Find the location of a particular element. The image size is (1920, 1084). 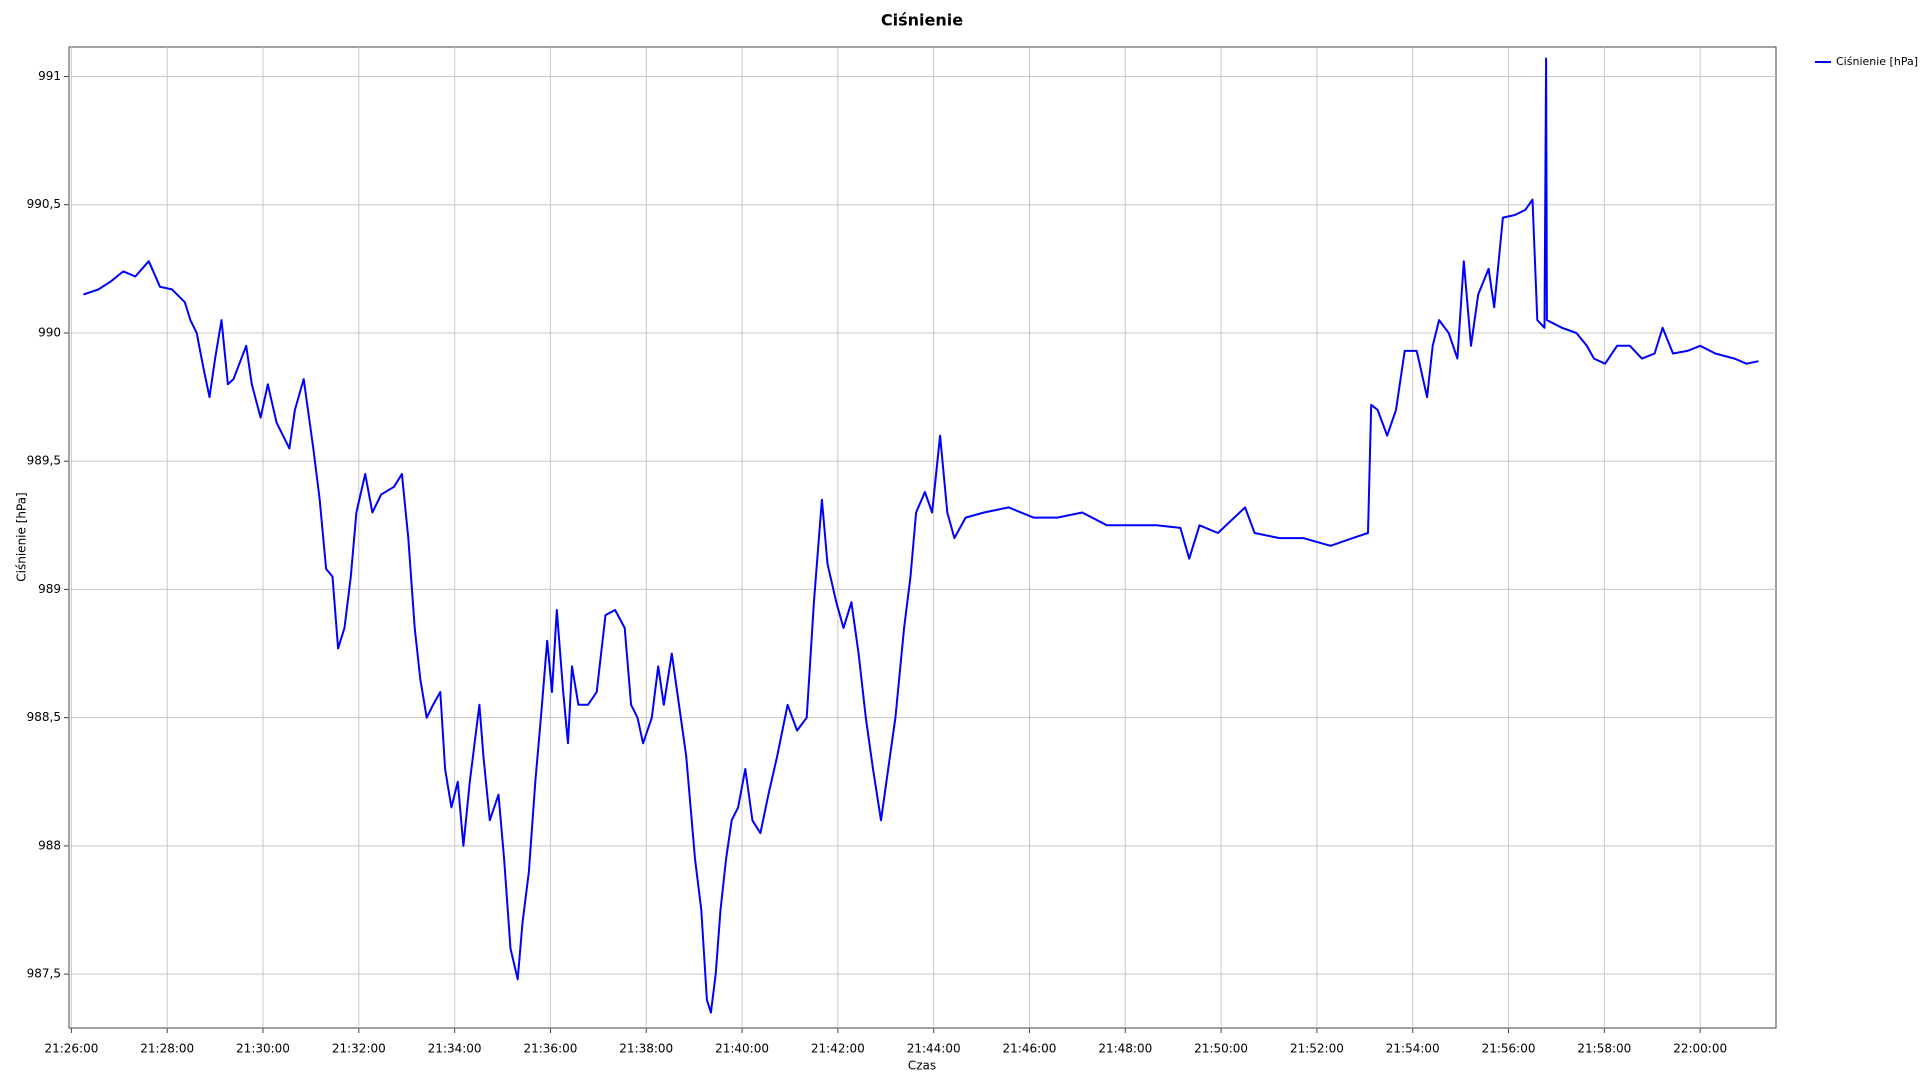

x-tick-label: 21:56:00 is located at coordinates (1509, 1049).